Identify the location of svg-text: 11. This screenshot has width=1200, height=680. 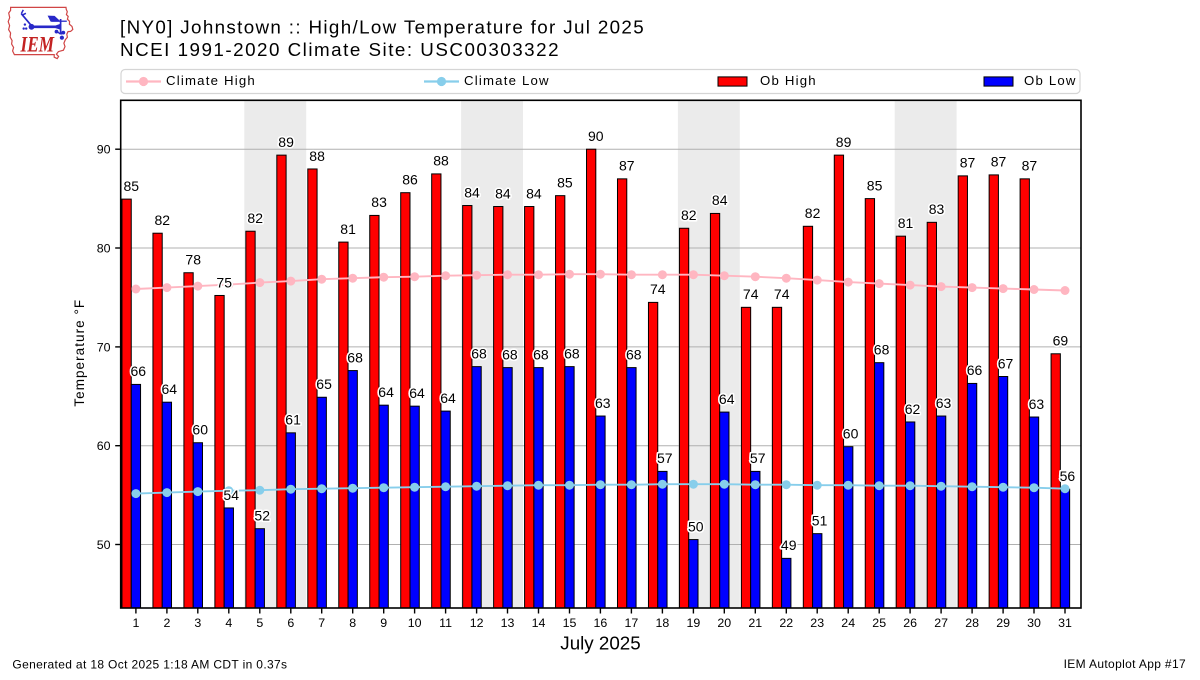
(445, 623).